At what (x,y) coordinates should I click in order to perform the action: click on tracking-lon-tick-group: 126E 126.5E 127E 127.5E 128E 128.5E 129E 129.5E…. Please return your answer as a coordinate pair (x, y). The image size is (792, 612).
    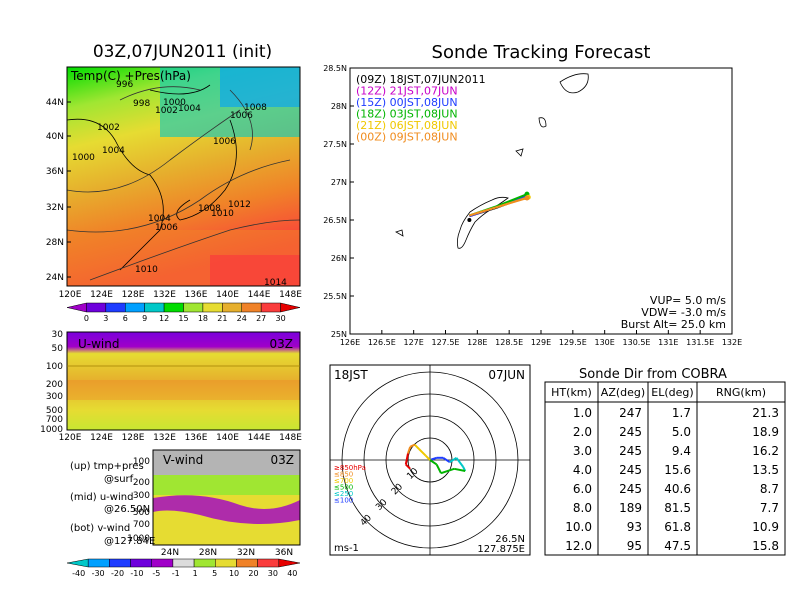
    Looking at the image, I should click on (541, 338).